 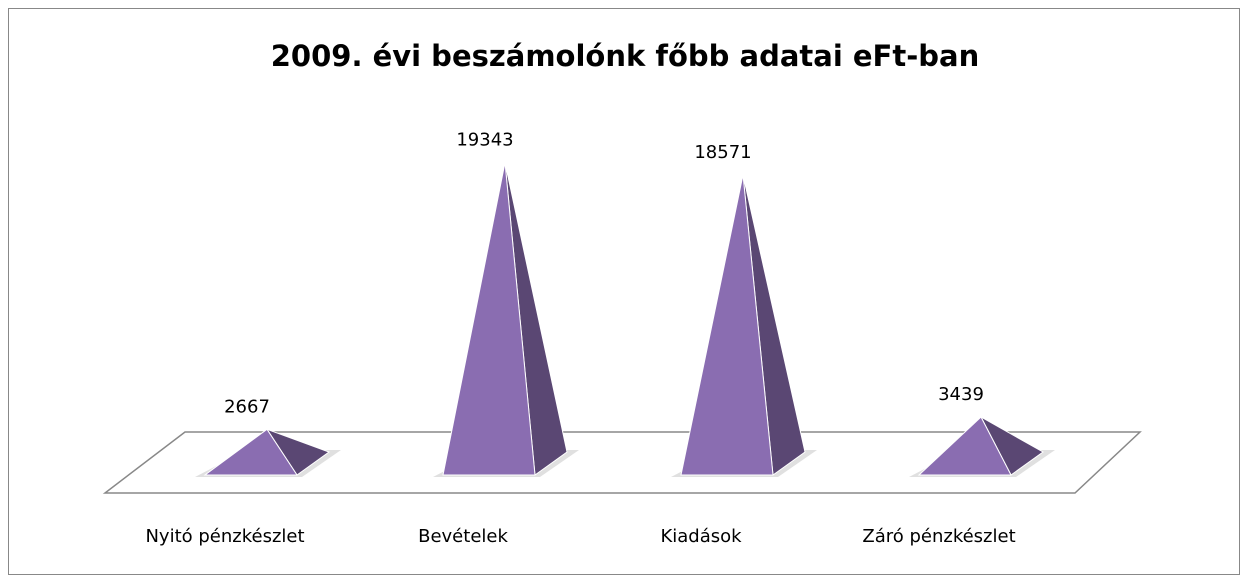 I want to click on x-tick-label: Bevételek, so click(x=463, y=536).